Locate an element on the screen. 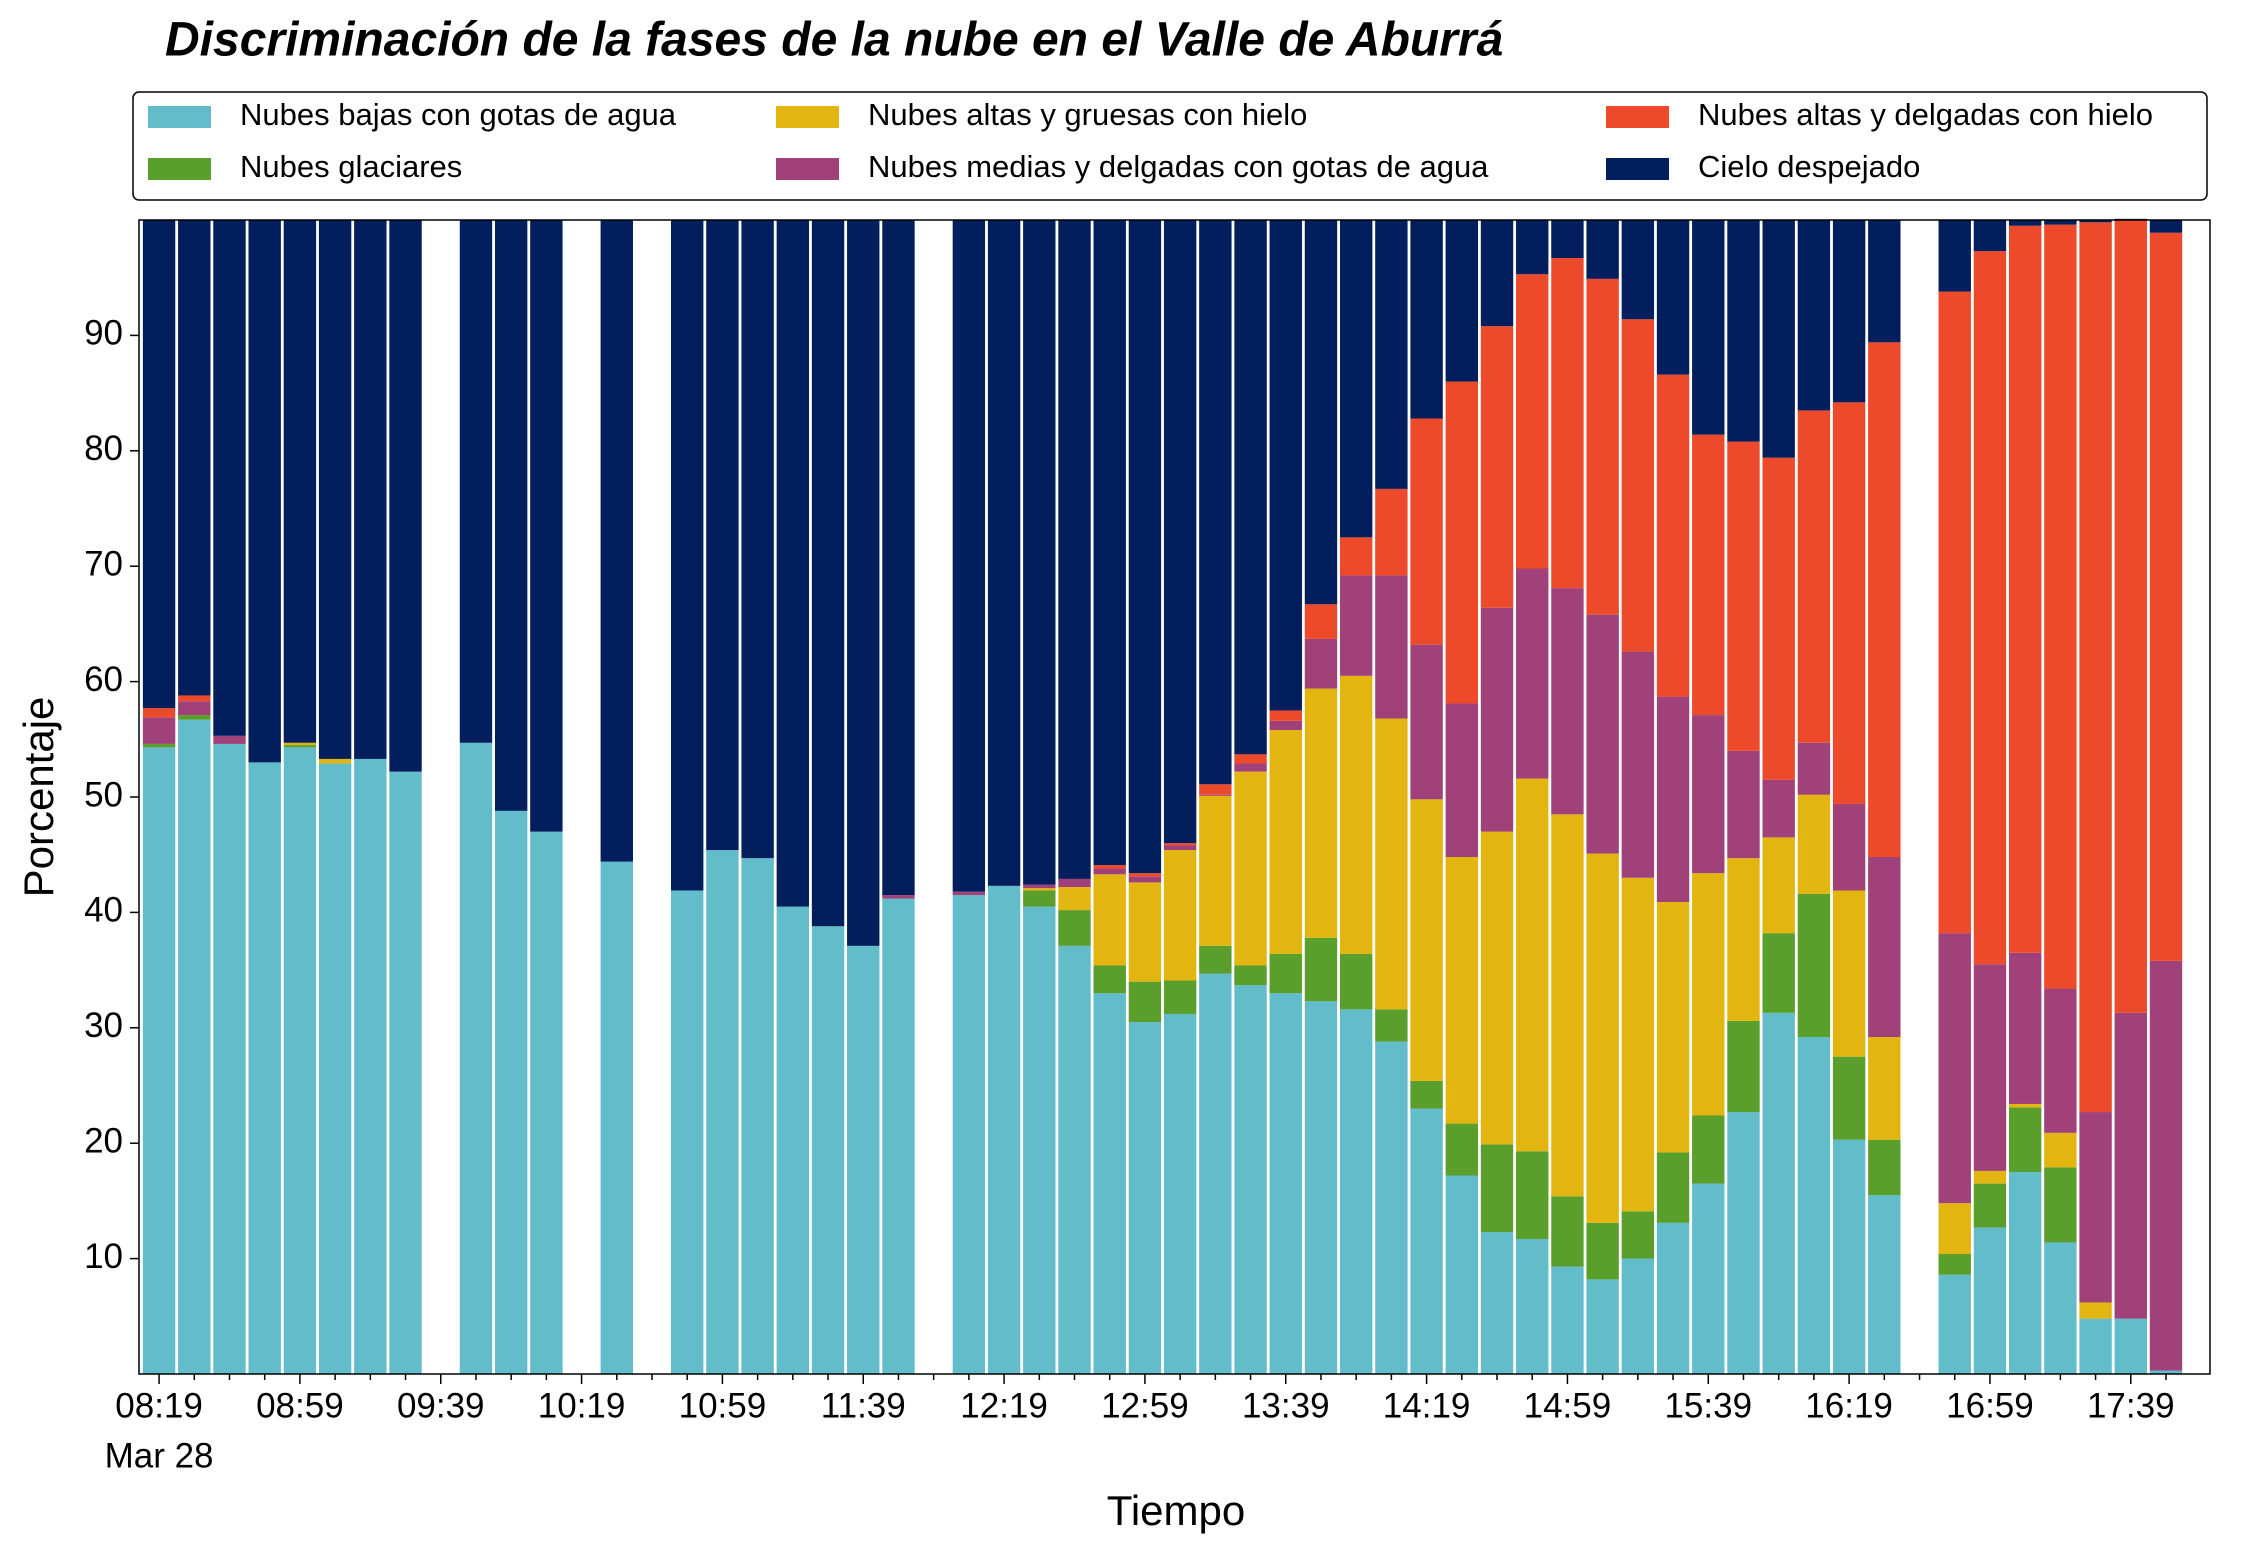  x-tick-label: 14:59 is located at coordinates (1568, 1405).